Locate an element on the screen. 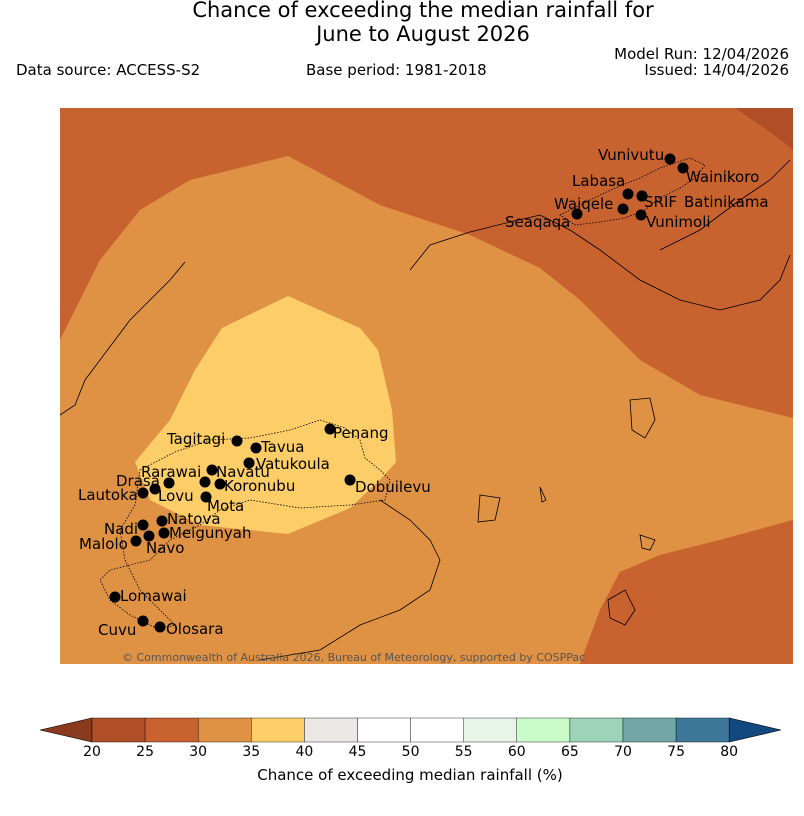 Image resolution: width=804 pixels, height=816 pixels. station-label-waiqele: Waiqele is located at coordinates (583, 204).